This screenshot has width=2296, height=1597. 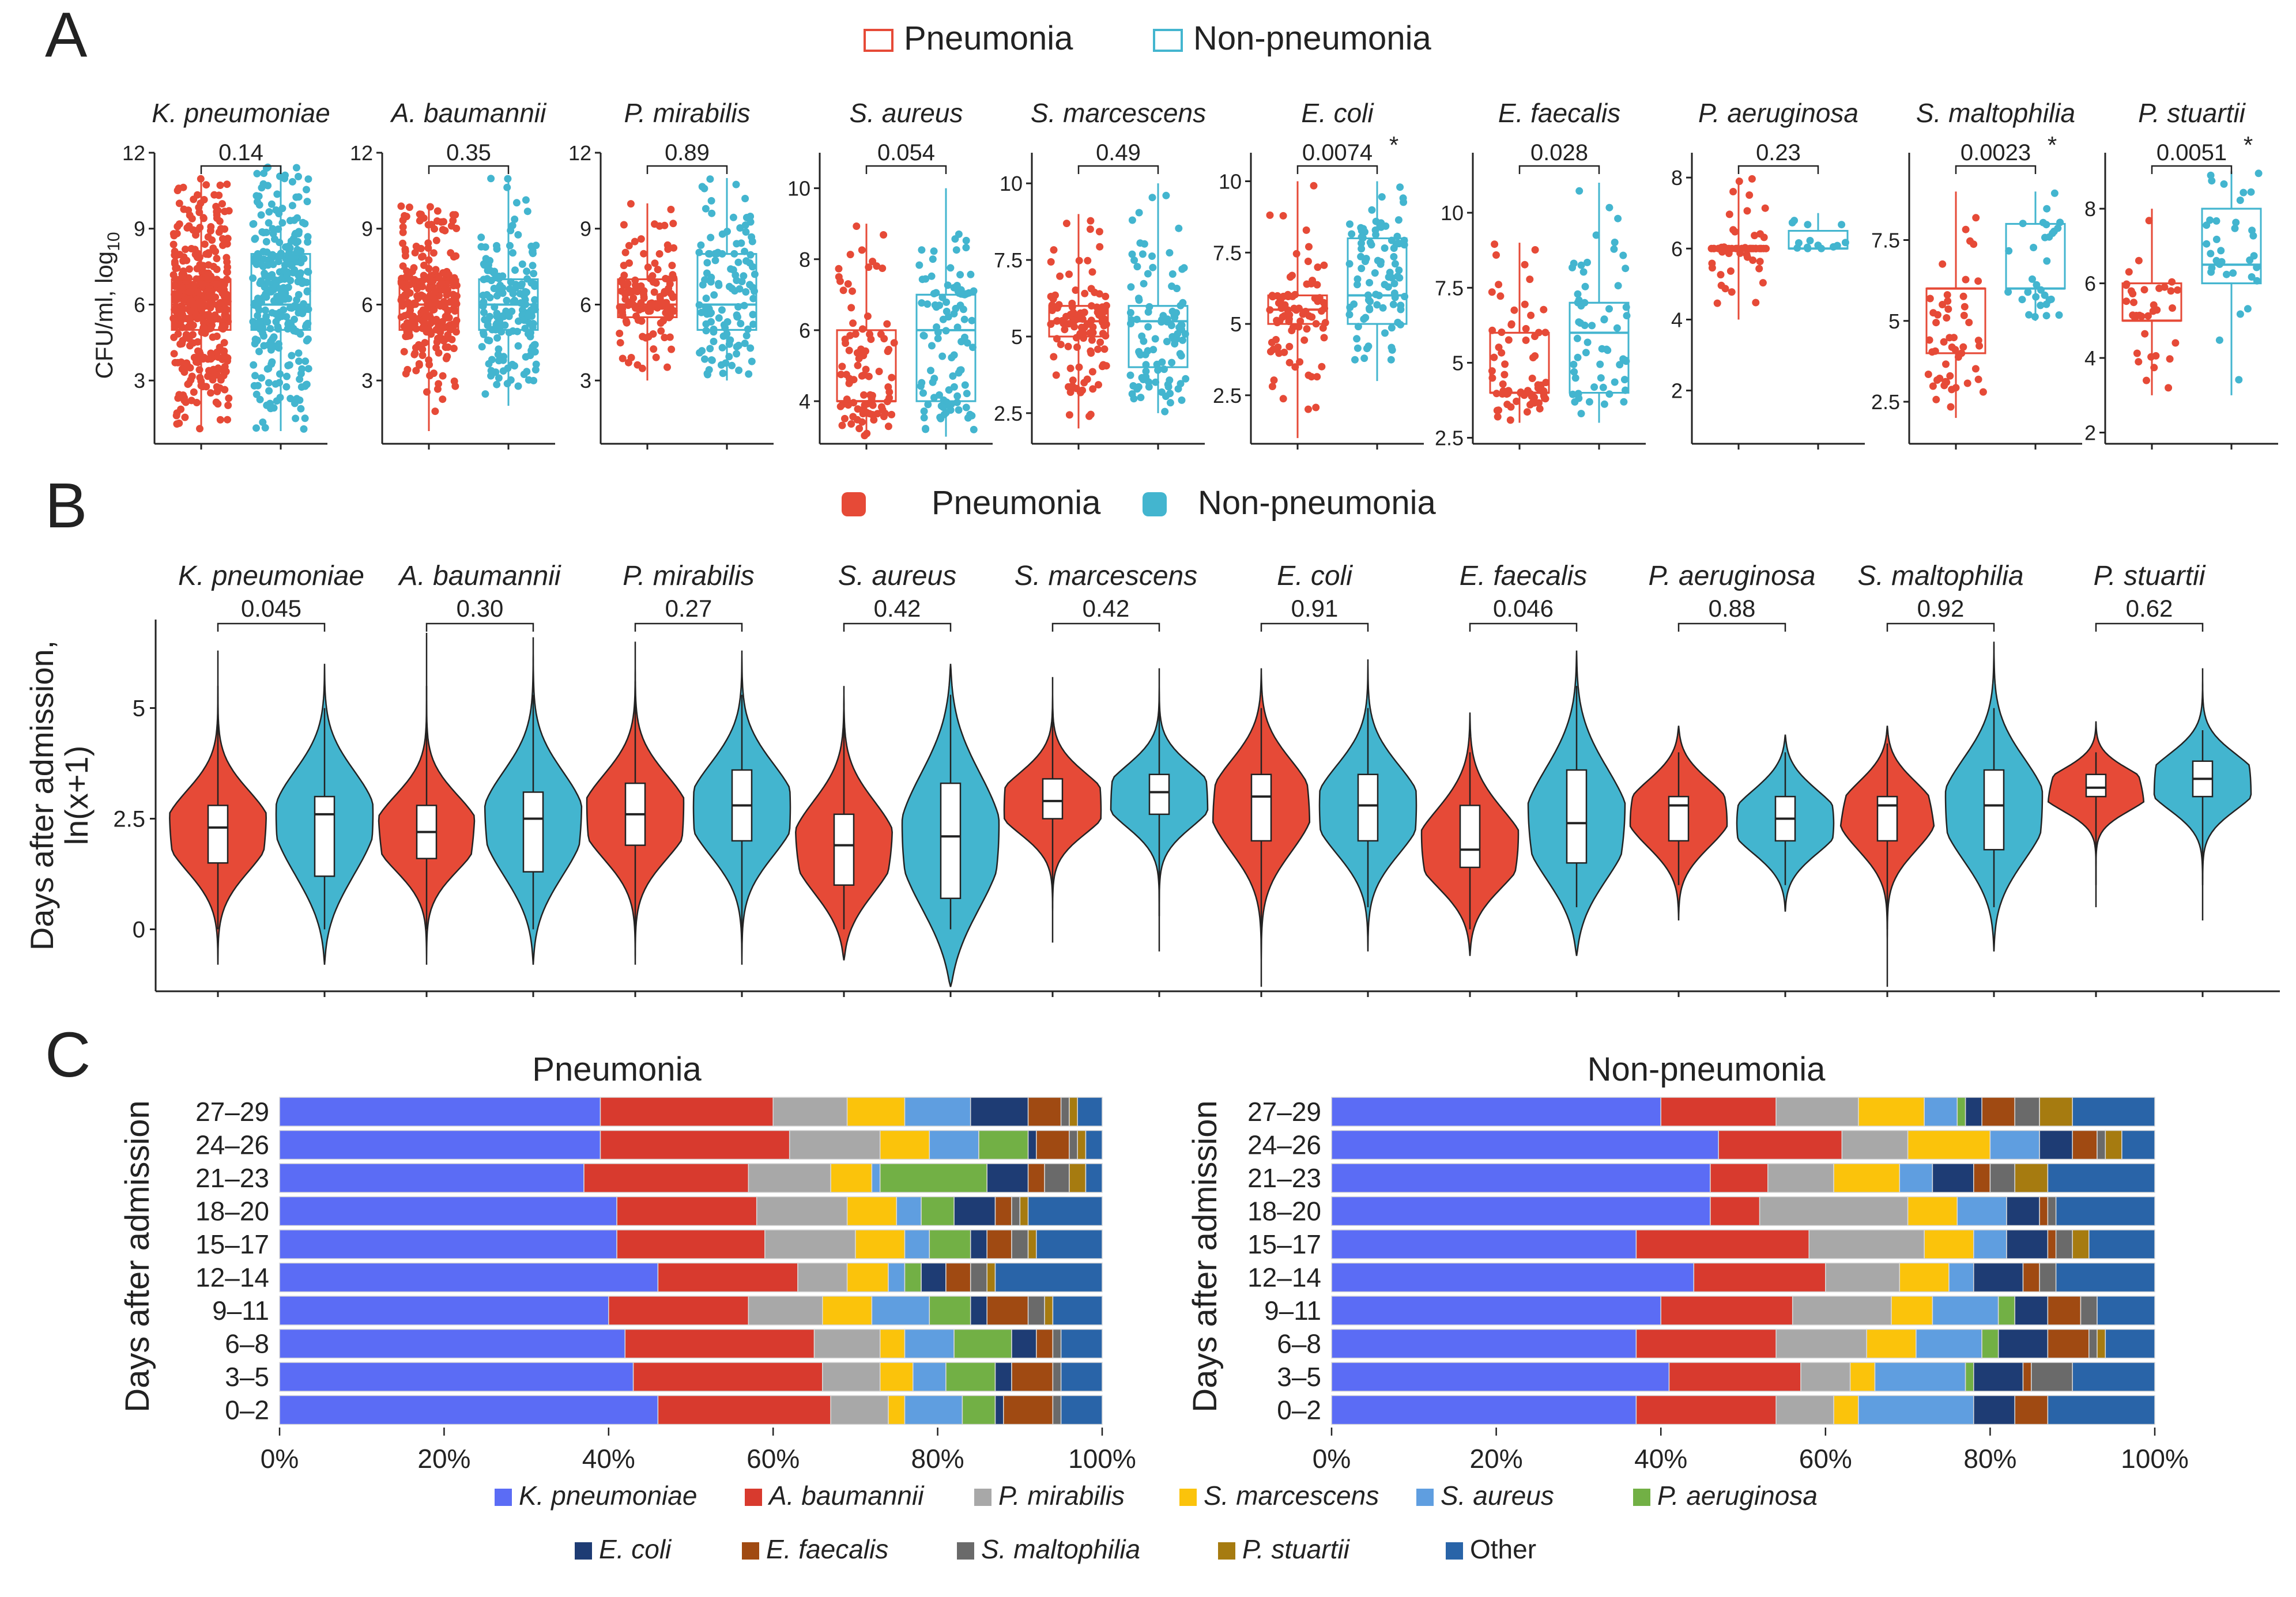 I want to click on p-value-label: 0.42, so click(x=897, y=608).